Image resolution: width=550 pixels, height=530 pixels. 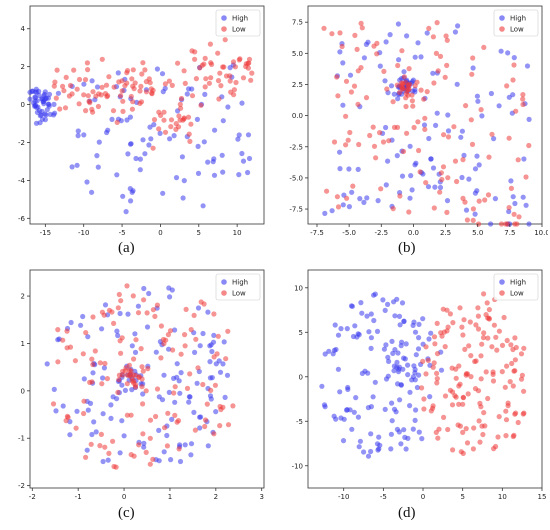 What do you see at coordinates (240, 283) in the screenshot?
I see `legend-label-high: High` at bounding box center [240, 283].